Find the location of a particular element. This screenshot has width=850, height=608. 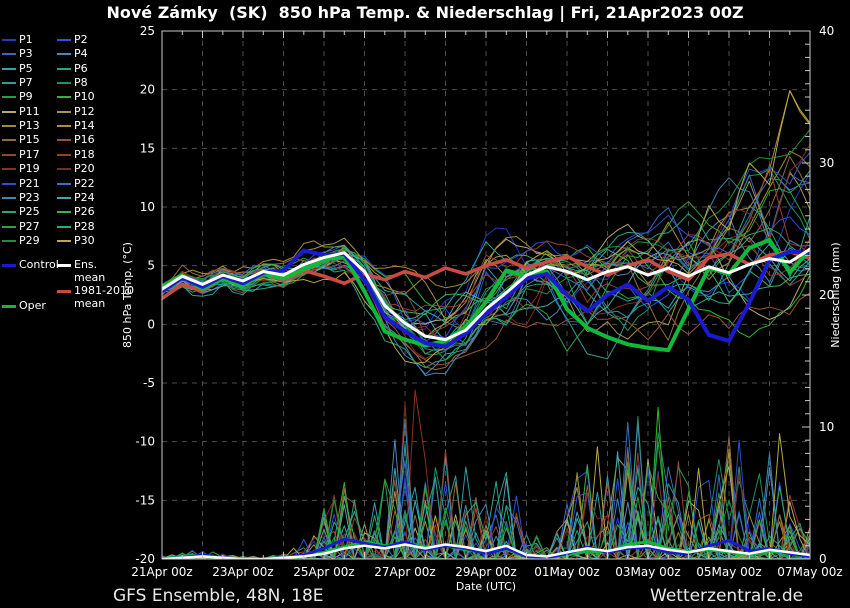

legend-label: 1981-2010 mean is located at coordinates (104, 297).